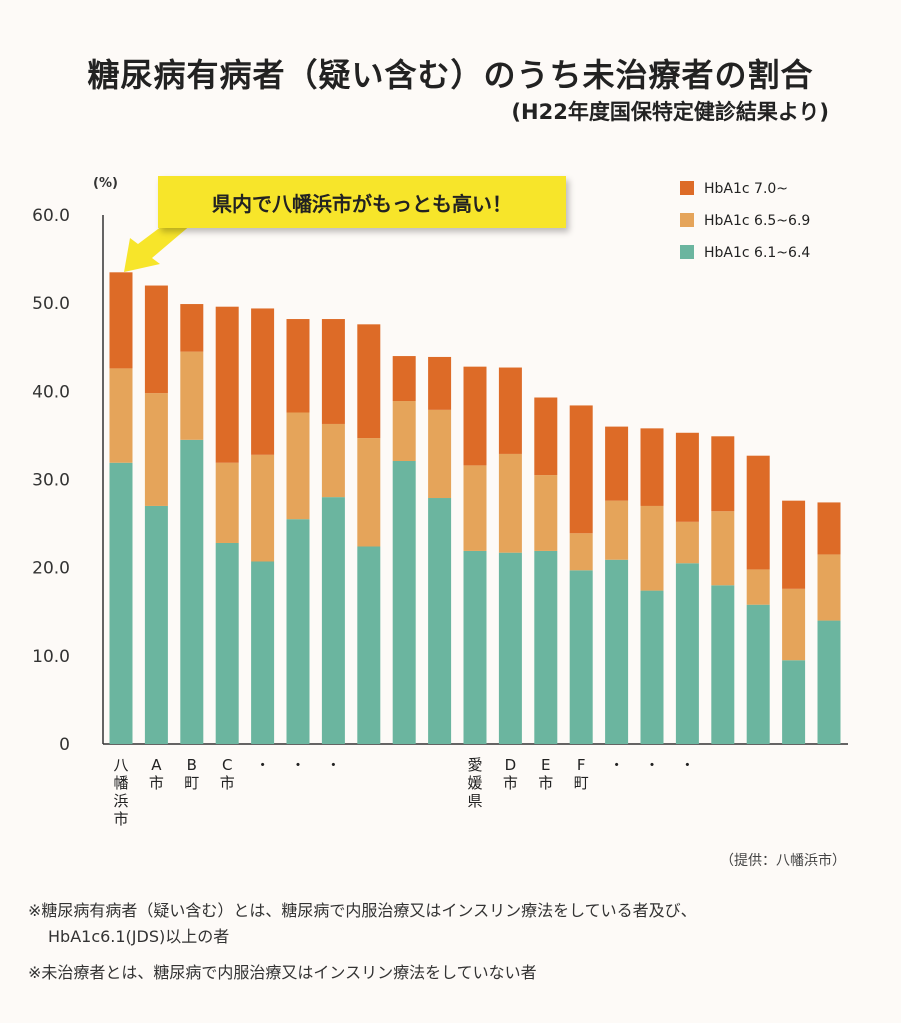  What do you see at coordinates (64, 745) in the screenshot?
I see `y-tick-label: 0` at bounding box center [64, 745].